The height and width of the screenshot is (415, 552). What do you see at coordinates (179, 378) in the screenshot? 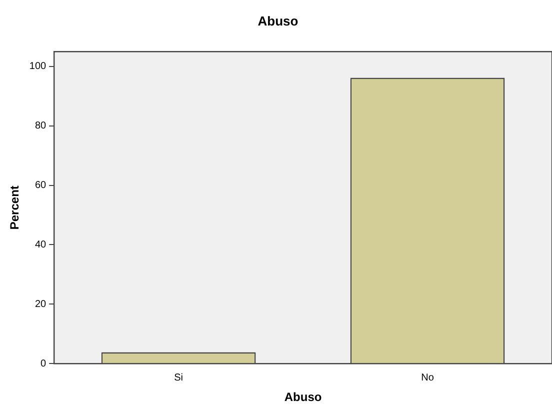
I see `x-tick-label: Si` at bounding box center [179, 378].